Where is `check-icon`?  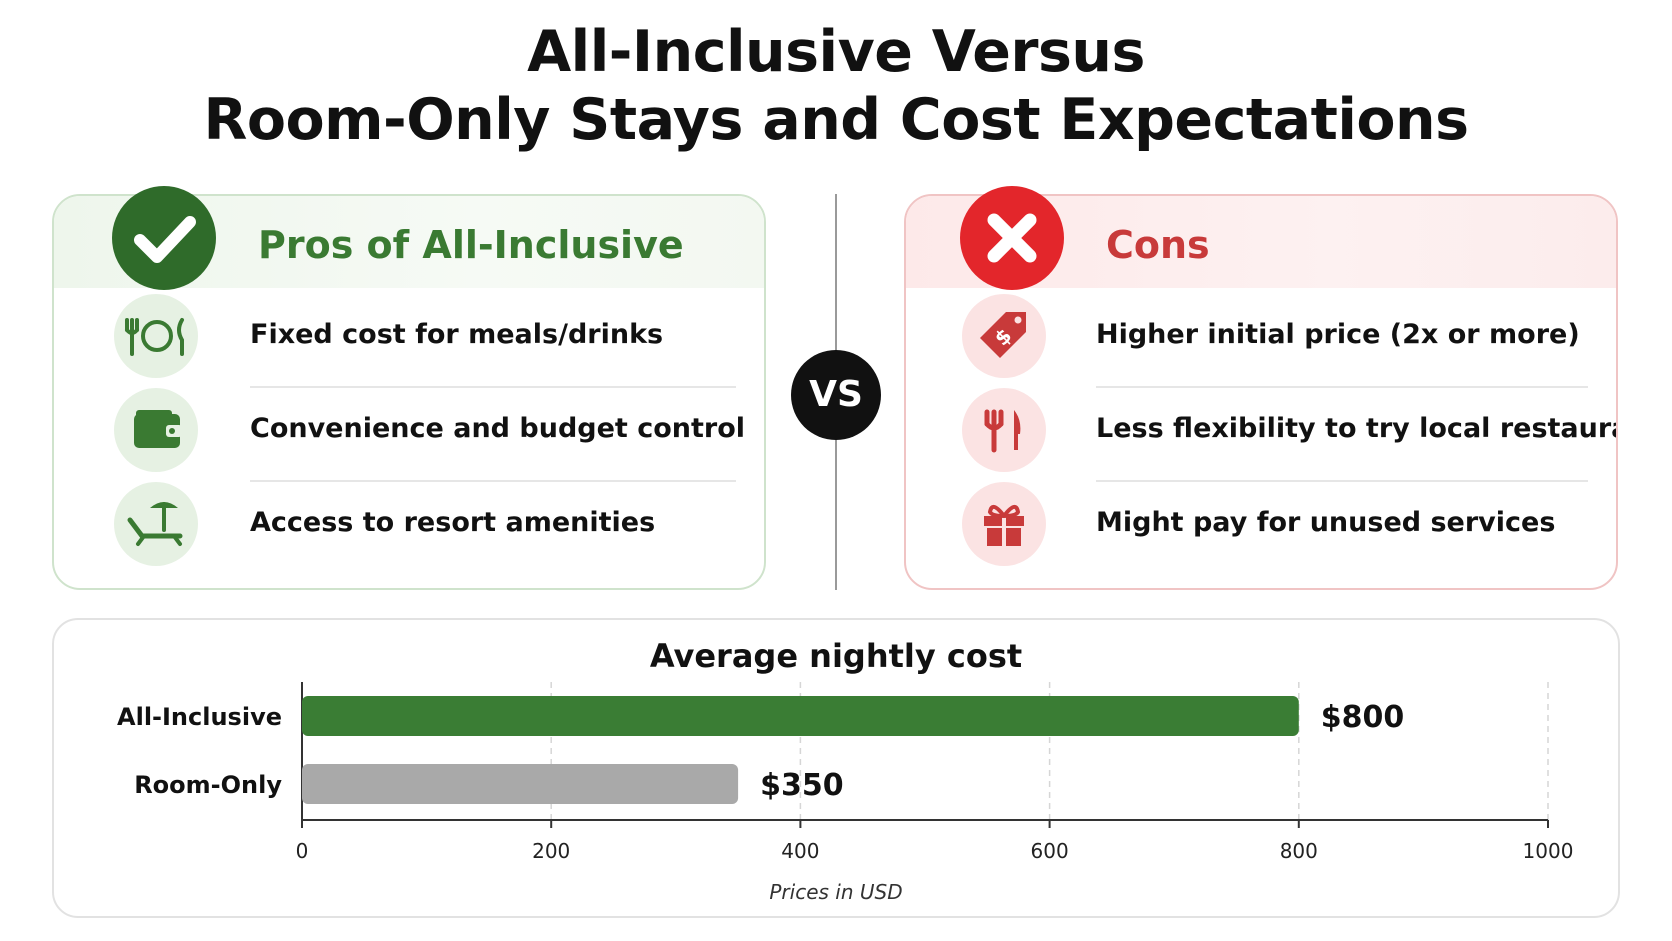 check-icon is located at coordinates (164, 238).